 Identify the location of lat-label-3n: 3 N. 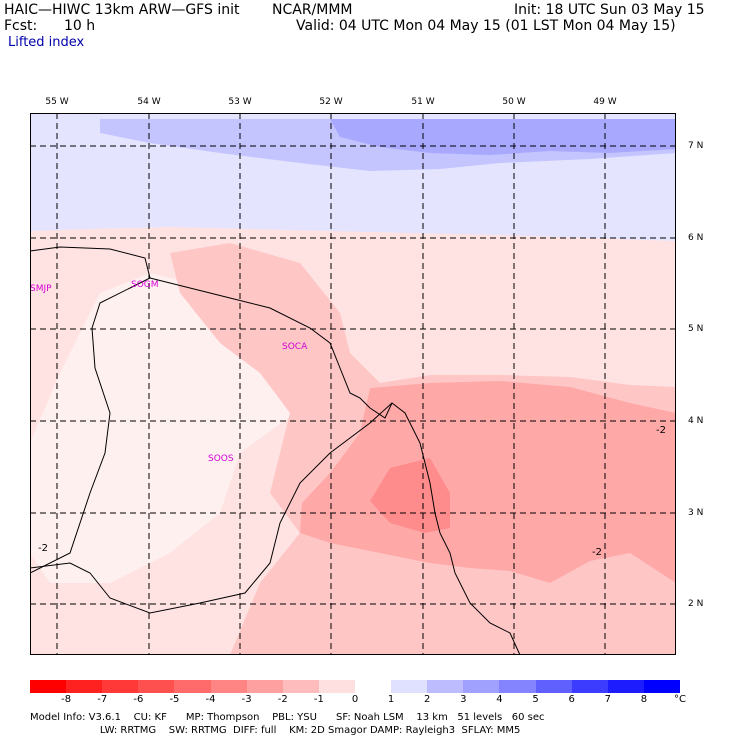
(696, 513).